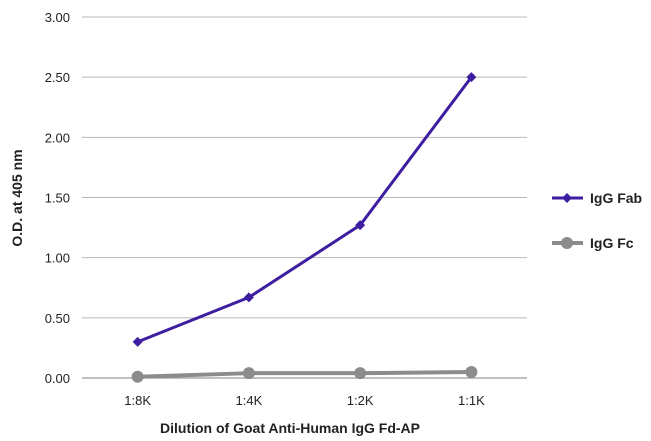  I want to click on x-tick-labels: 1:8K 1:4K 1:2K 1:1K, so click(304, 400).